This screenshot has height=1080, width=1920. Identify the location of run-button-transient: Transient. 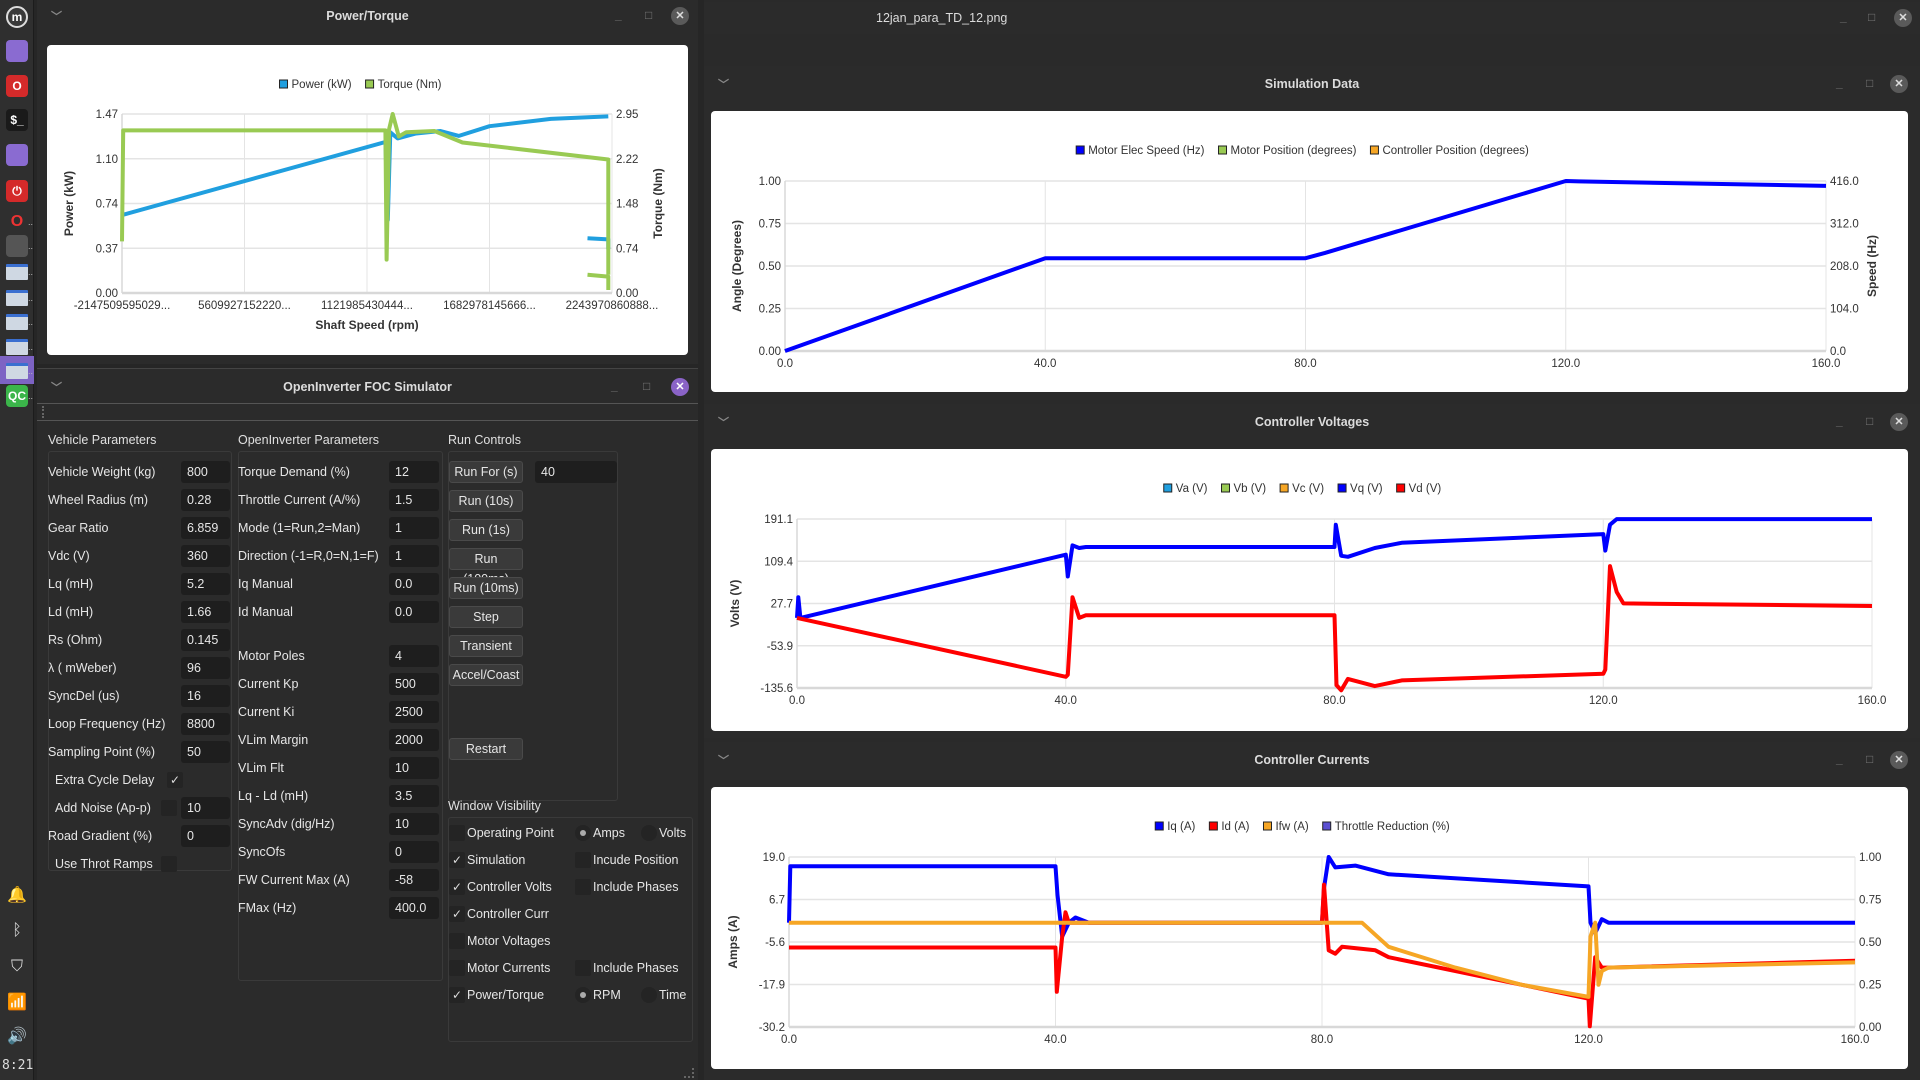
(486, 646).